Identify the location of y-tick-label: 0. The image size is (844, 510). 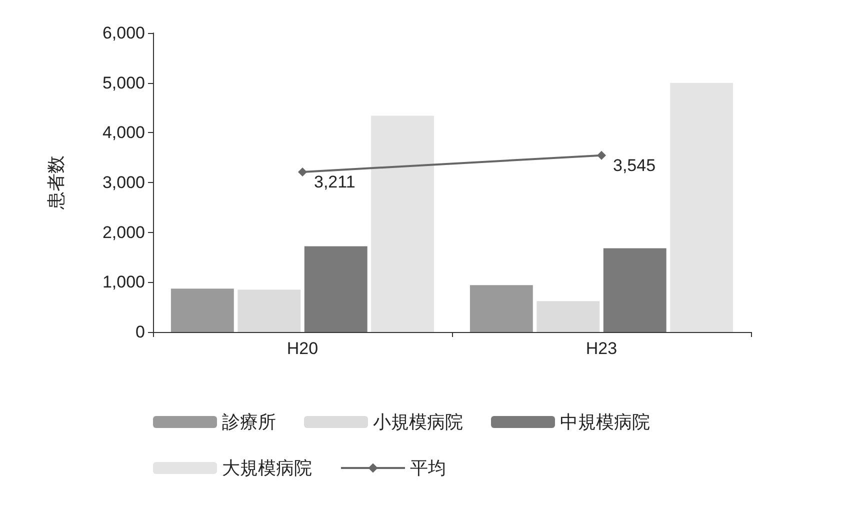
(140, 332).